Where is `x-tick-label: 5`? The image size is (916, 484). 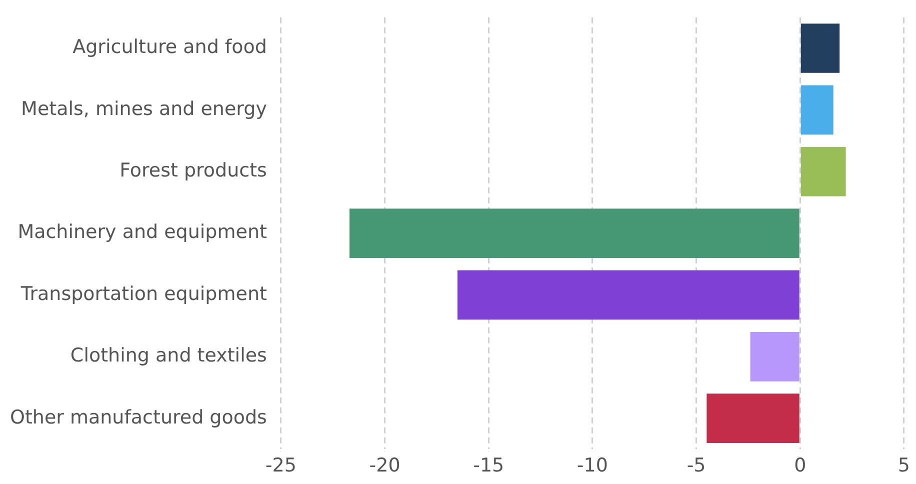
x-tick-label: 5 is located at coordinates (904, 465).